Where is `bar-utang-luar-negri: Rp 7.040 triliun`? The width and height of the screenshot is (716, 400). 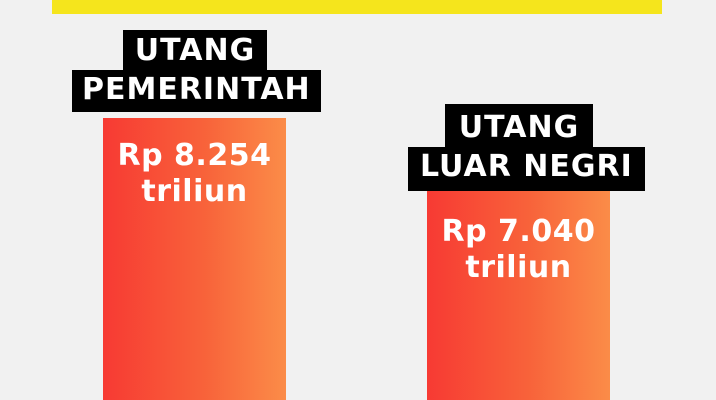
bar-utang-luar-negri: Rp 7.040 triliun is located at coordinates (518, 295).